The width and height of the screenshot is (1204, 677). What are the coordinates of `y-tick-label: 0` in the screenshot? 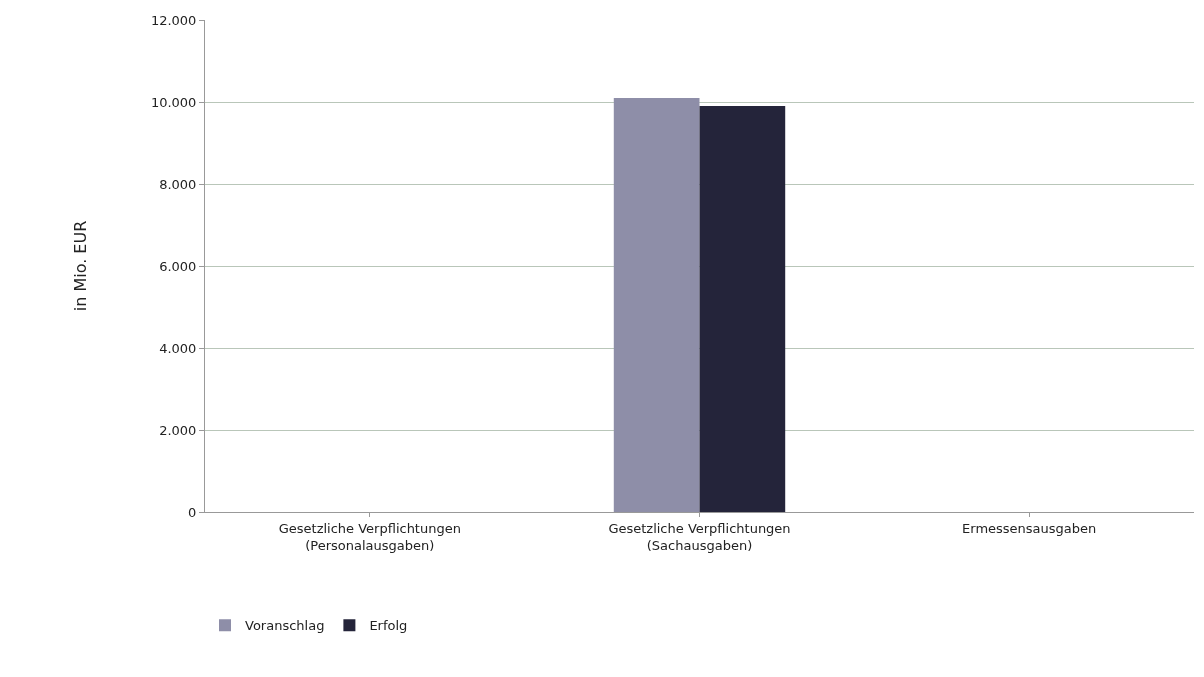 It's located at (192, 512).